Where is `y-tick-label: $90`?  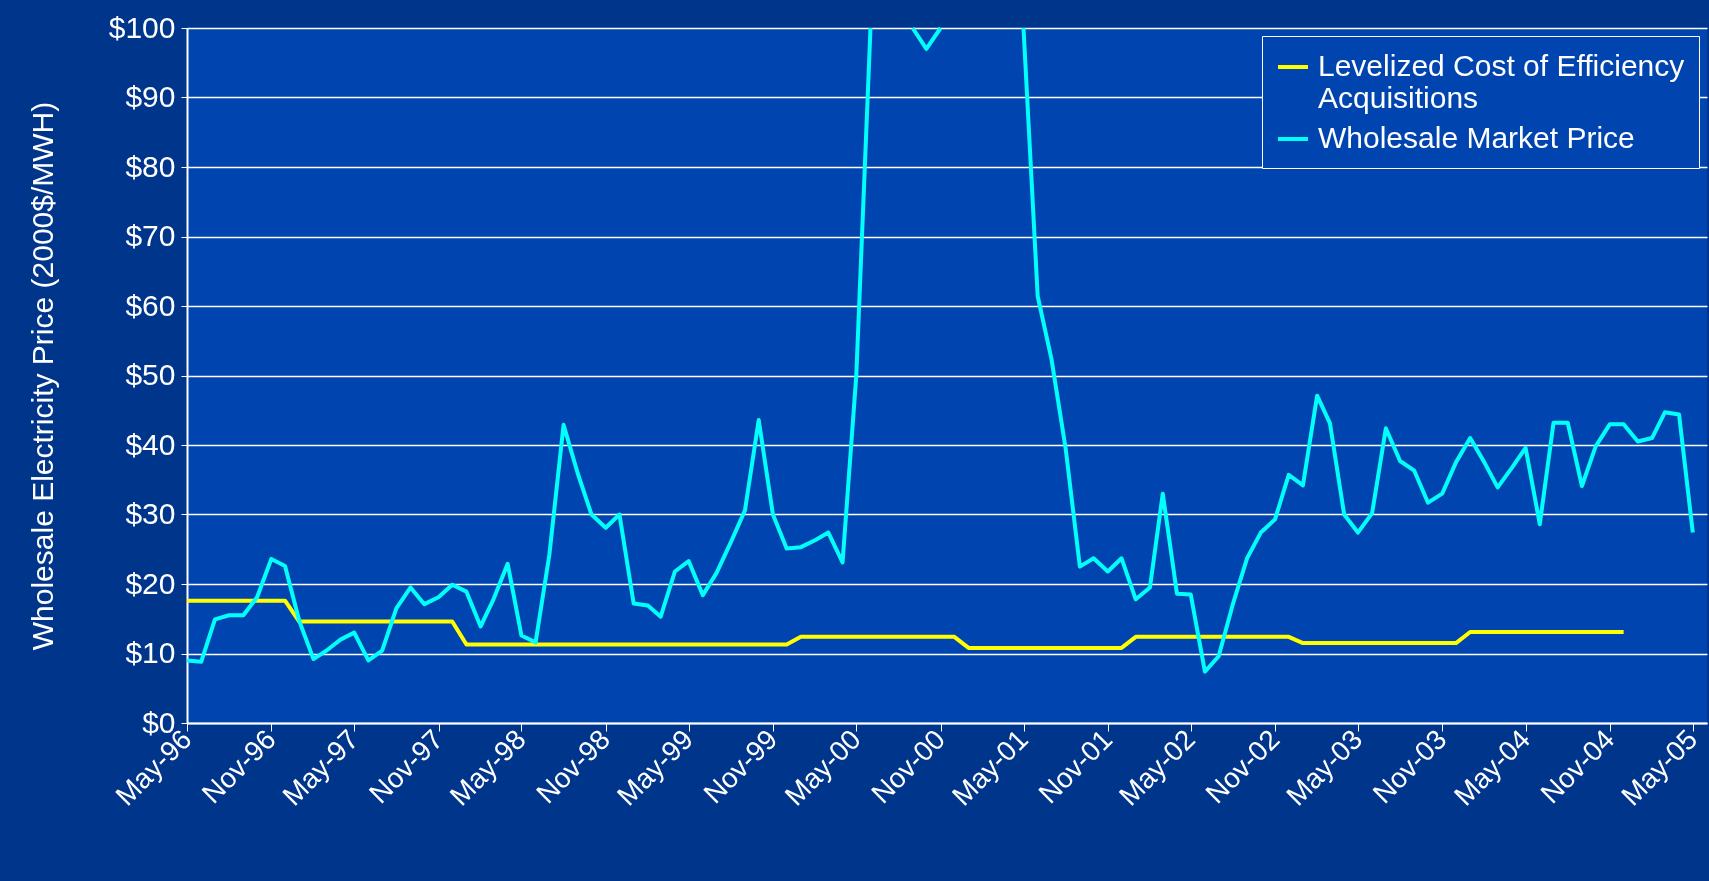 y-tick-label: $90 is located at coordinates (150, 96).